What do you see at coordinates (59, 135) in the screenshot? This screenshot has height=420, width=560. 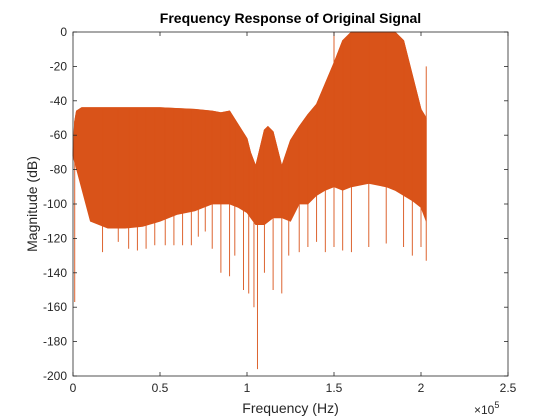 I see `y-tick-label: -60` at bounding box center [59, 135].